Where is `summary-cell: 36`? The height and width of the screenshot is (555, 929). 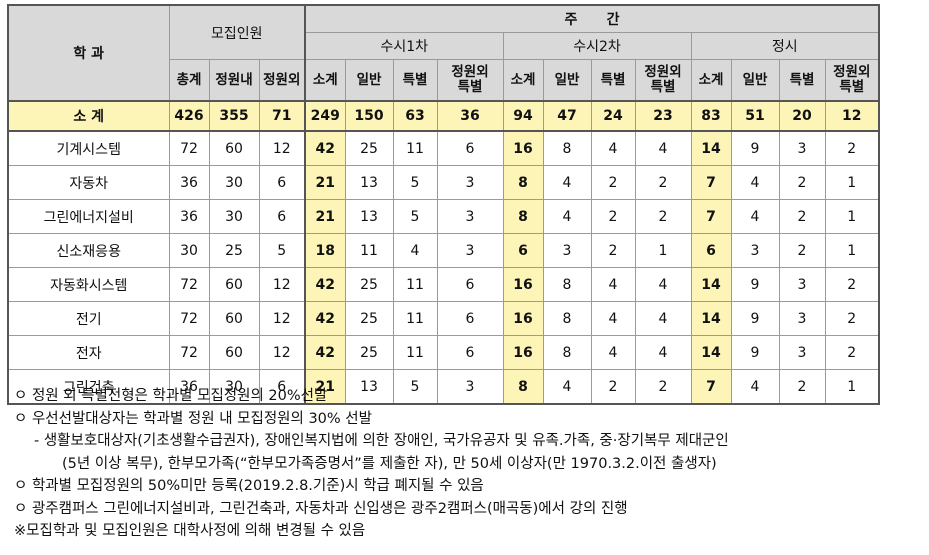
summary-cell: 36 is located at coordinates (470, 116).